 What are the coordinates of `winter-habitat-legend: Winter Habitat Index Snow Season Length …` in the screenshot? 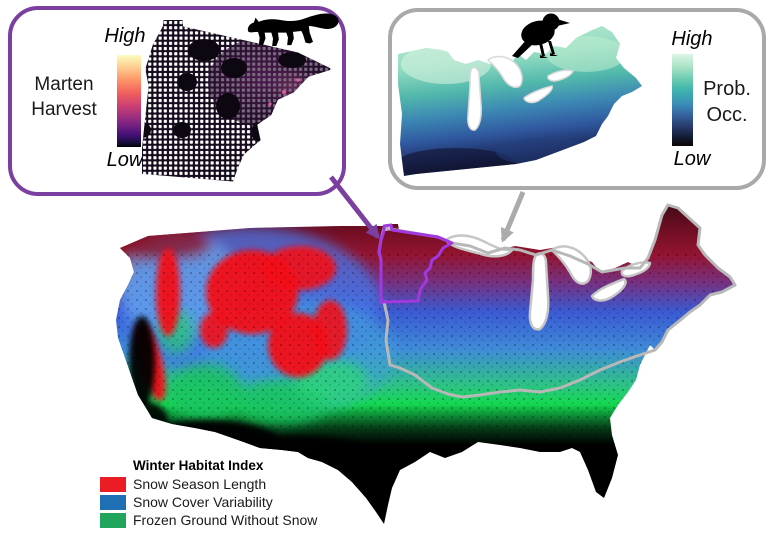 It's located at (208, 493).